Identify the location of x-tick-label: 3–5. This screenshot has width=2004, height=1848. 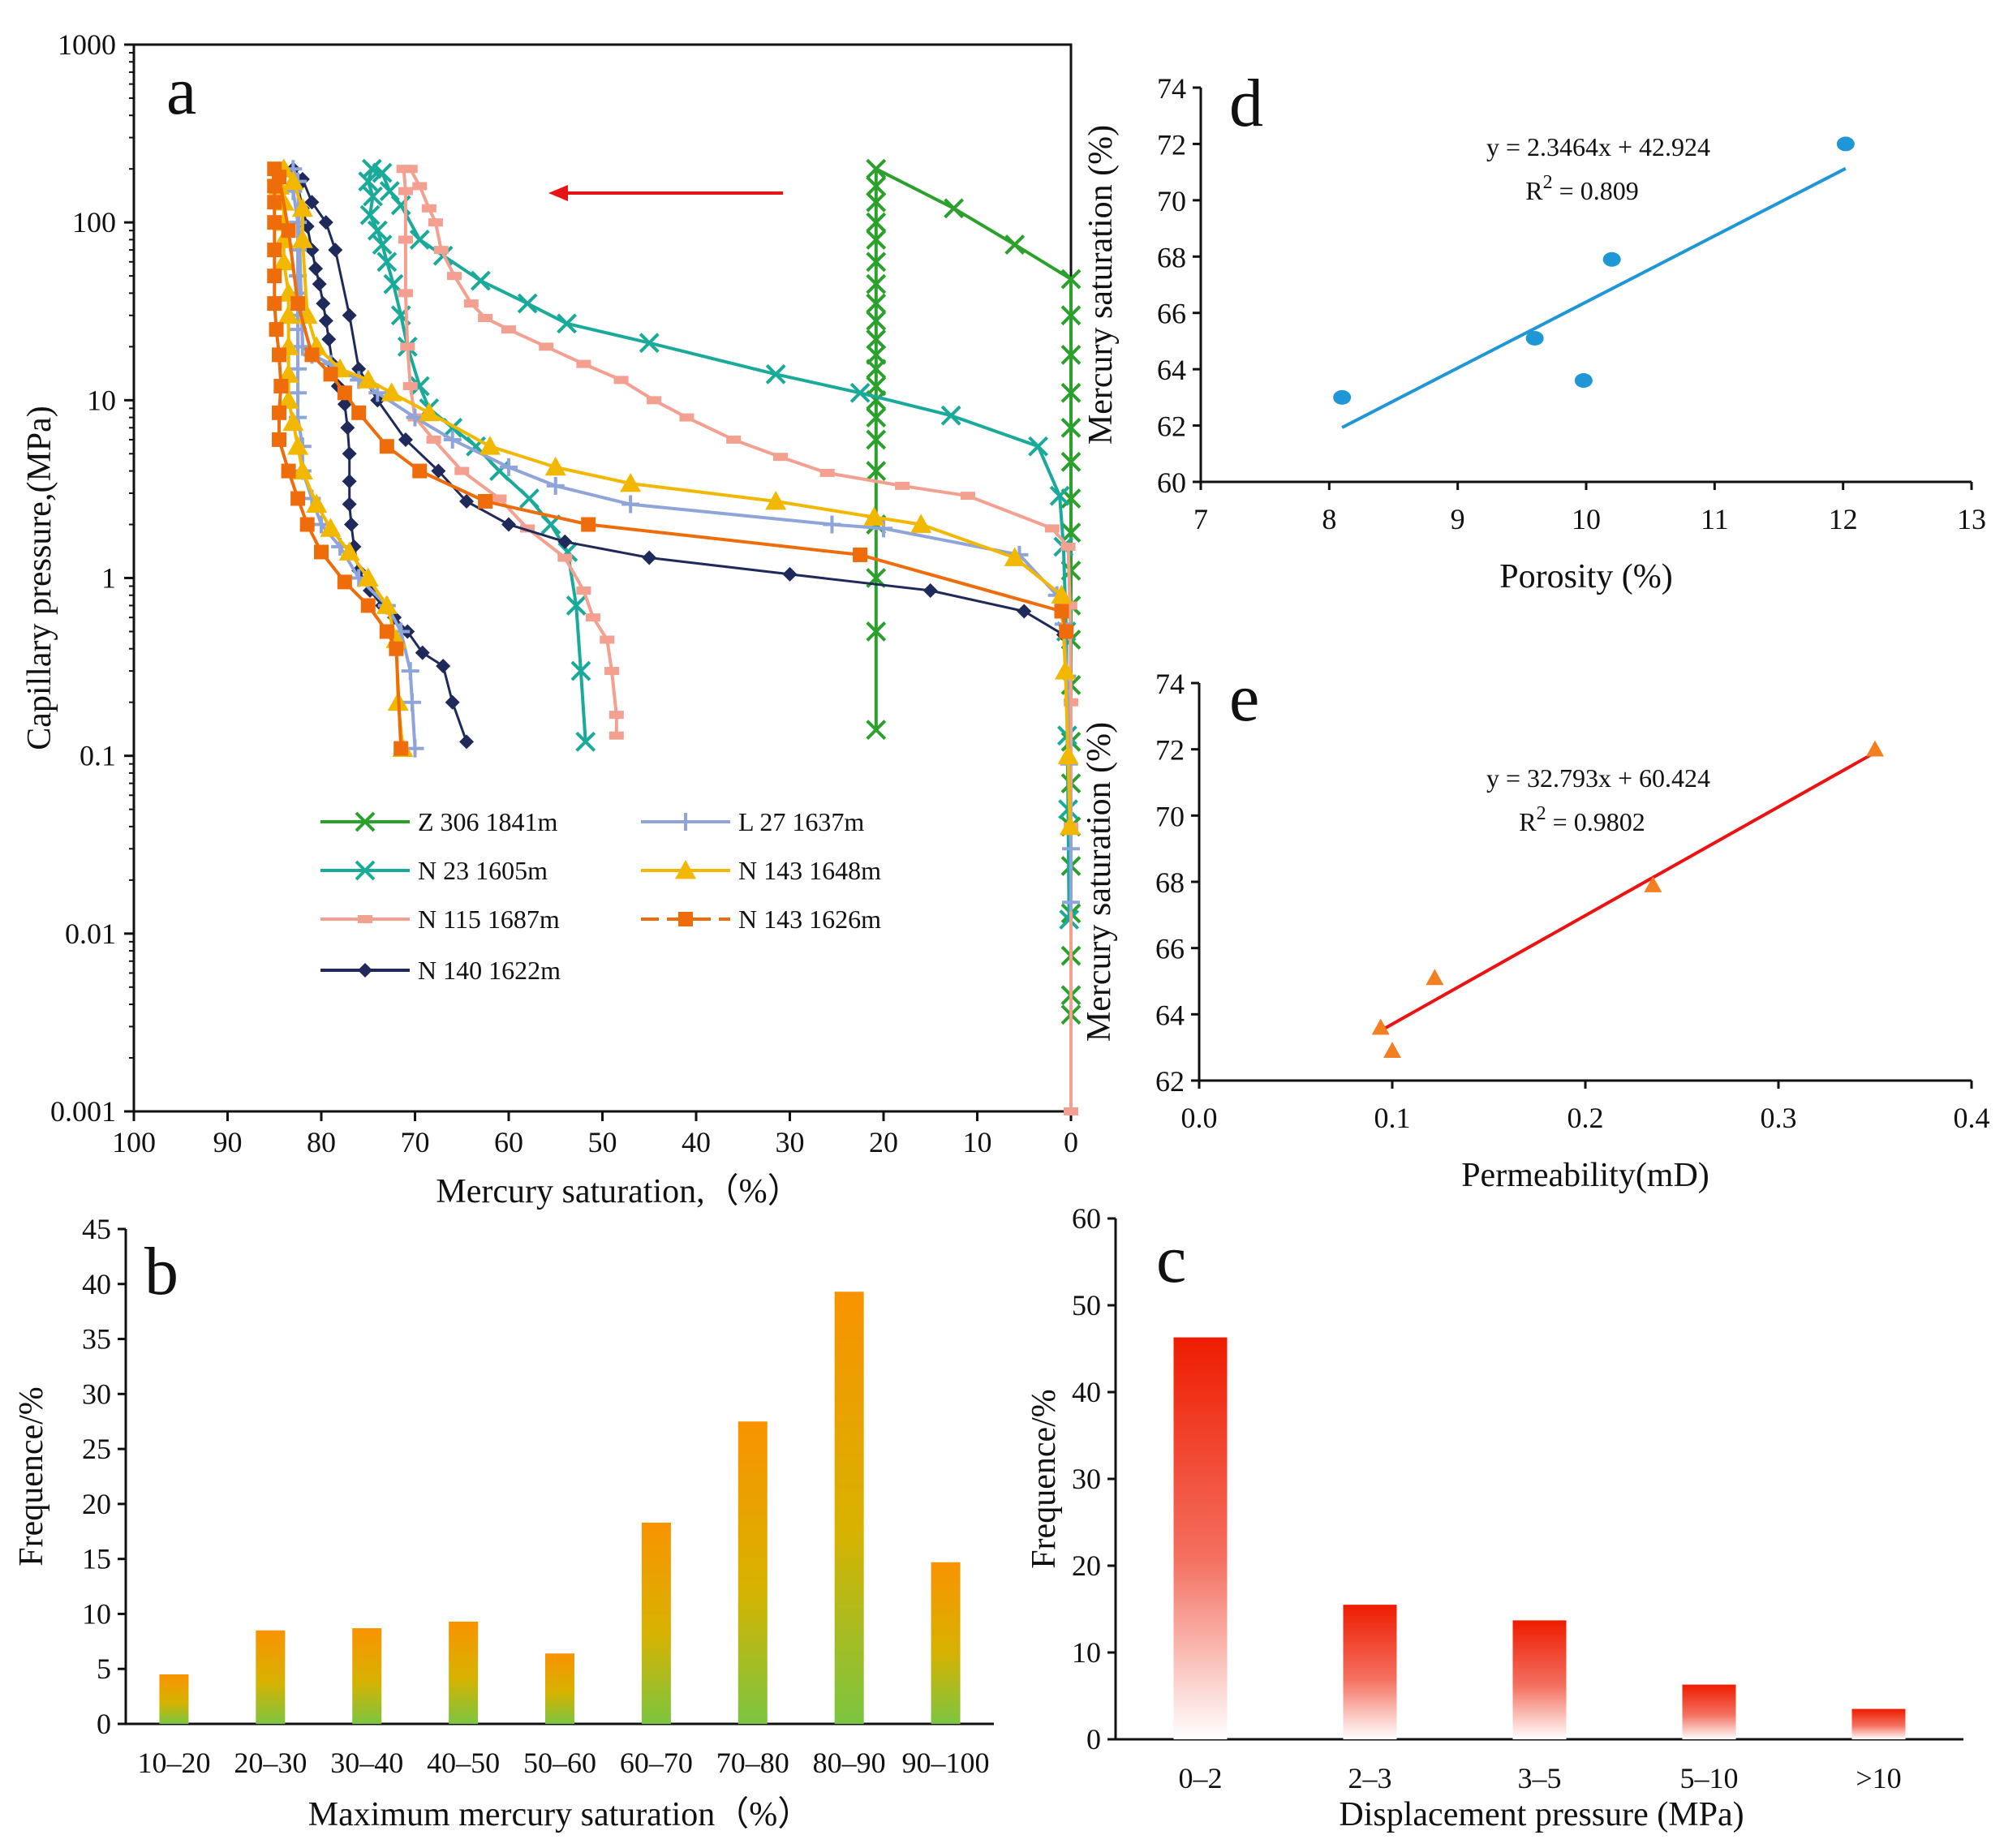
(1540, 1778).